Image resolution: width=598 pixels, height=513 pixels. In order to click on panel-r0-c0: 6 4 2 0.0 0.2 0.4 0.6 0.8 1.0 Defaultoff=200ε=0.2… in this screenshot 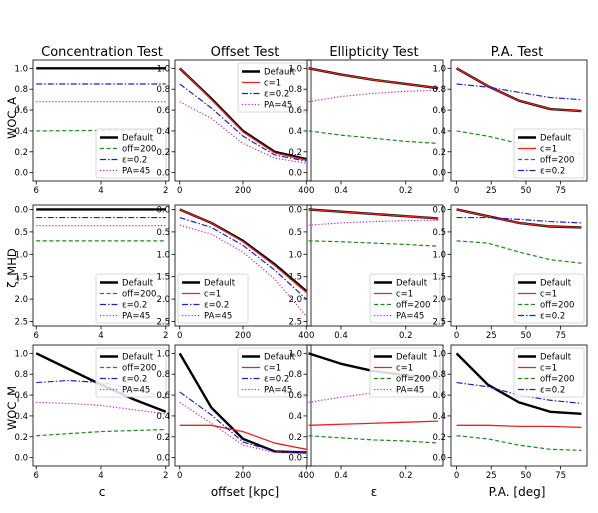, I will do `click(92, 127)`.